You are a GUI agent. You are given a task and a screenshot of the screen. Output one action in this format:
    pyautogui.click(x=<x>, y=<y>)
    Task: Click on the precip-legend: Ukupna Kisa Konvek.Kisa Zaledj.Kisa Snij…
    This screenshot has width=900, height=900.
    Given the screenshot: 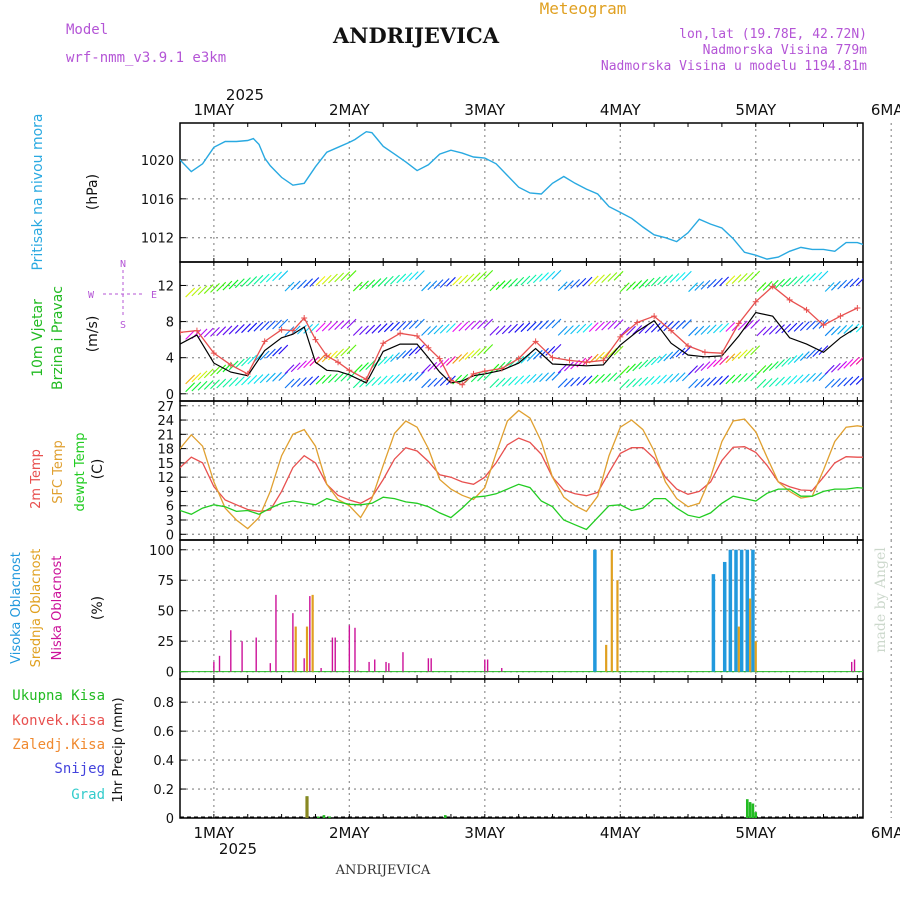 What is the action you would take?
    pyautogui.click(x=58, y=745)
    